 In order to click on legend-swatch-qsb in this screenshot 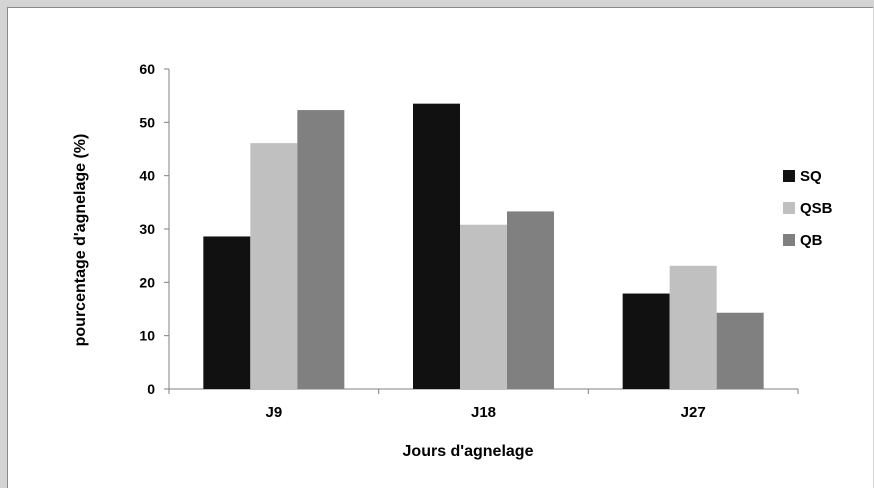, I will do `click(789, 208)`.